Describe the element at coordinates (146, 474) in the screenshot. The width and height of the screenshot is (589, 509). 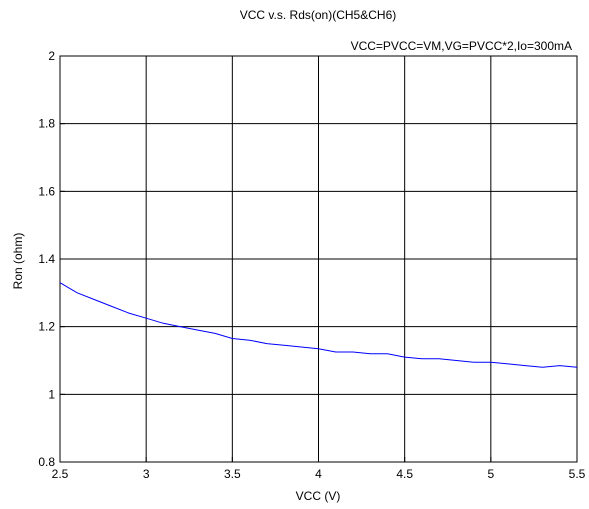
I see `x-tick-label: 3` at that location.